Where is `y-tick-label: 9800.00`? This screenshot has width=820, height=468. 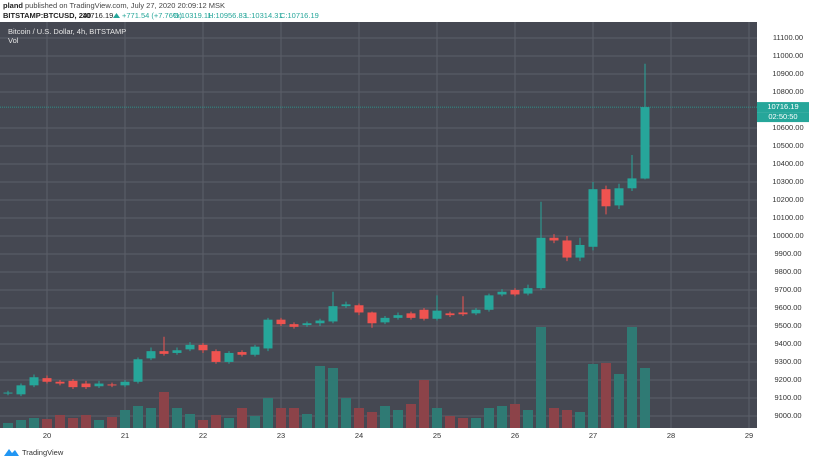
y-tick-label: 9800.00 is located at coordinates (787, 271).